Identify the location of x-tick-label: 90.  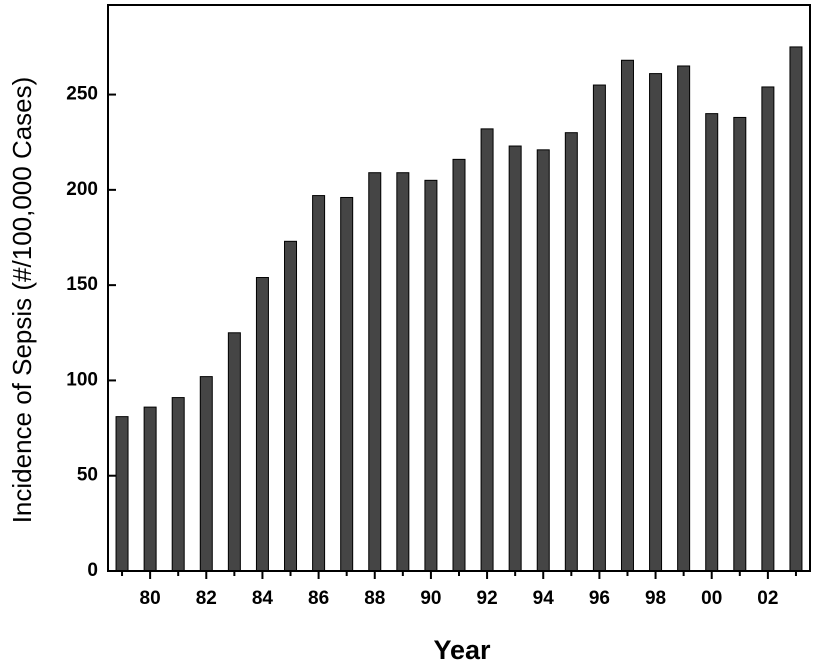
(430, 598).